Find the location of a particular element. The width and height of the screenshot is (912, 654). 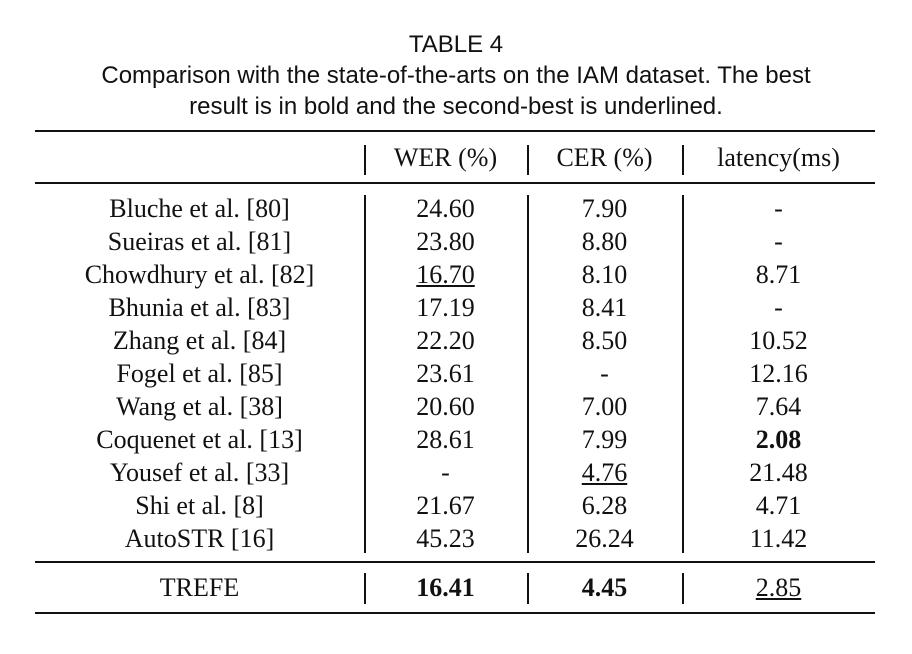

table-row: Zhang et al. [84] 22.20 8.50 10.52 is located at coordinates (455, 340).